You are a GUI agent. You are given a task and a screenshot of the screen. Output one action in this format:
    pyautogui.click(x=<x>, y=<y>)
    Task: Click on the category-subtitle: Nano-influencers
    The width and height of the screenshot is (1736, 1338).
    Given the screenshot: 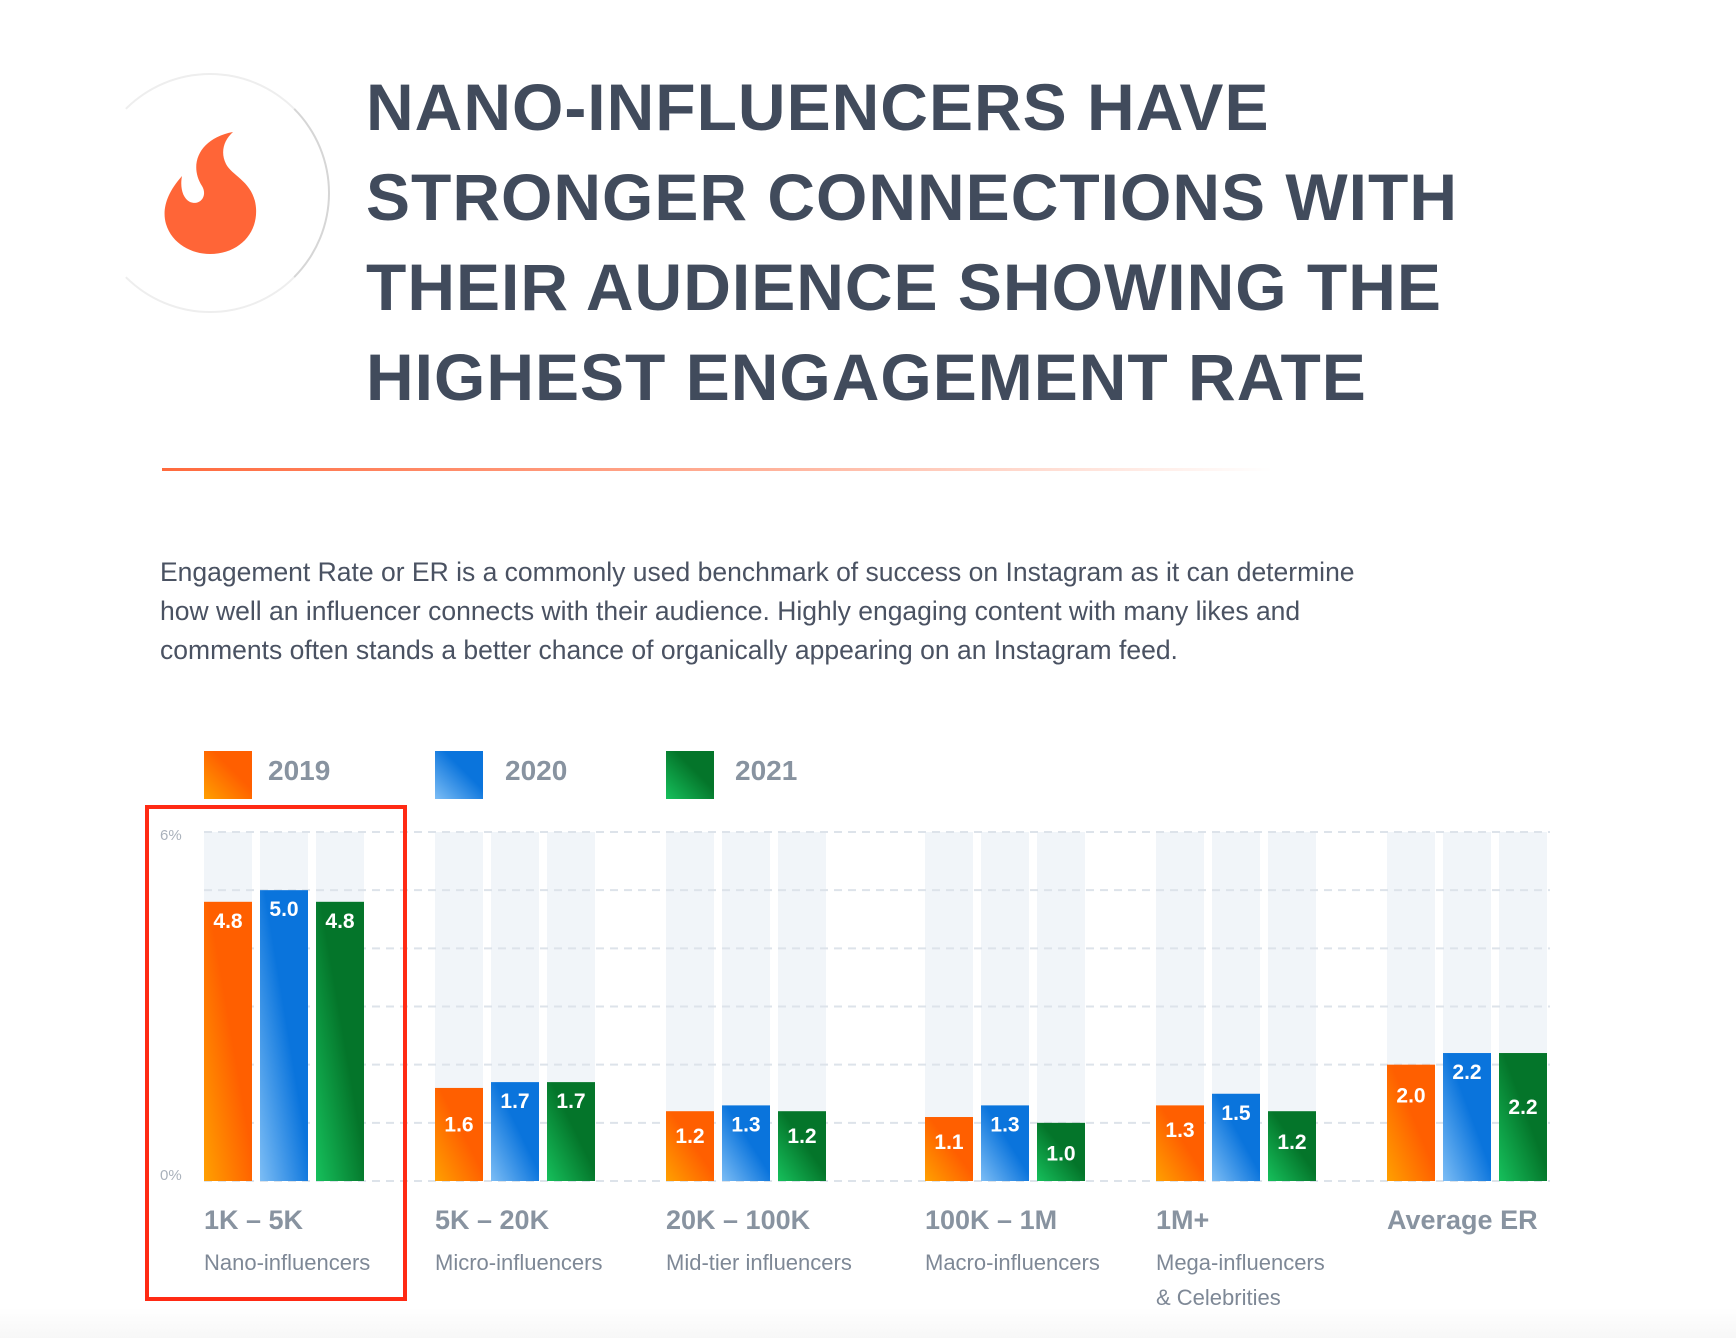 What is the action you would take?
    pyautogui.click(x=287, y=1262)
    